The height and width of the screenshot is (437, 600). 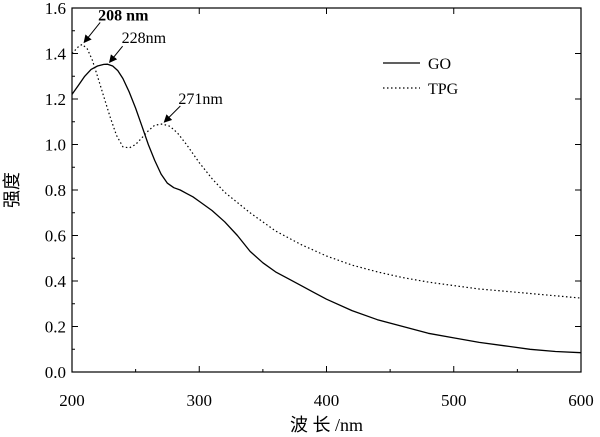 I want to click on x-tick-label: 300, so click(x=200, y=400).